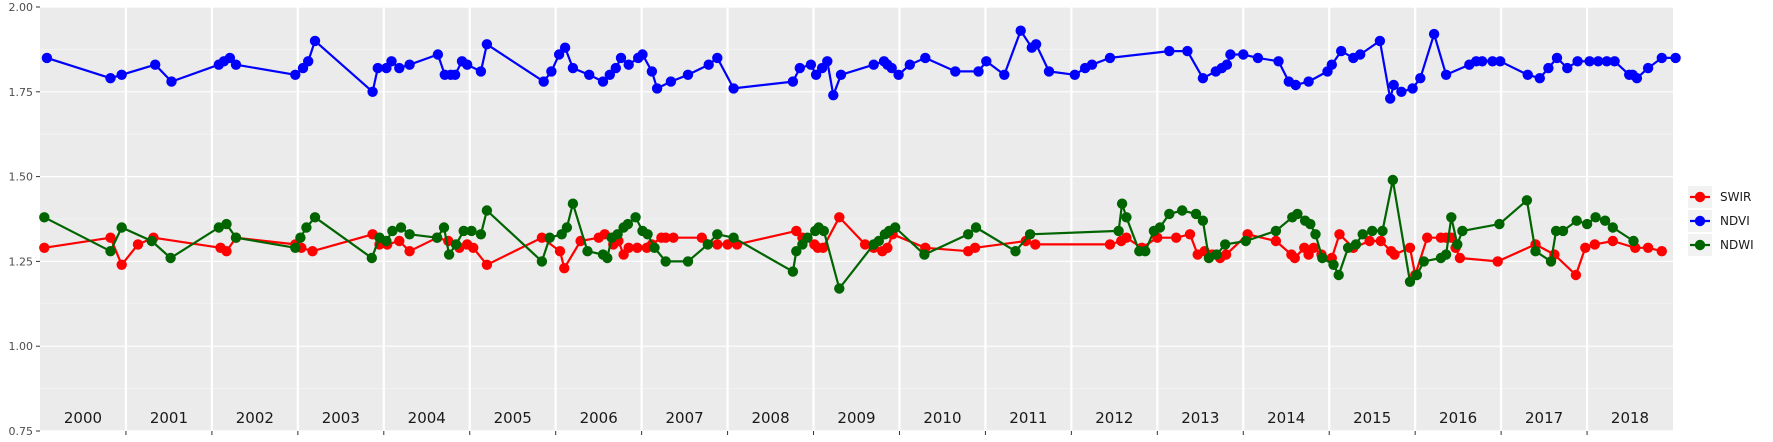 The image size is (1773, 442). I want to click on year-label: 2003, so click(341, 418).